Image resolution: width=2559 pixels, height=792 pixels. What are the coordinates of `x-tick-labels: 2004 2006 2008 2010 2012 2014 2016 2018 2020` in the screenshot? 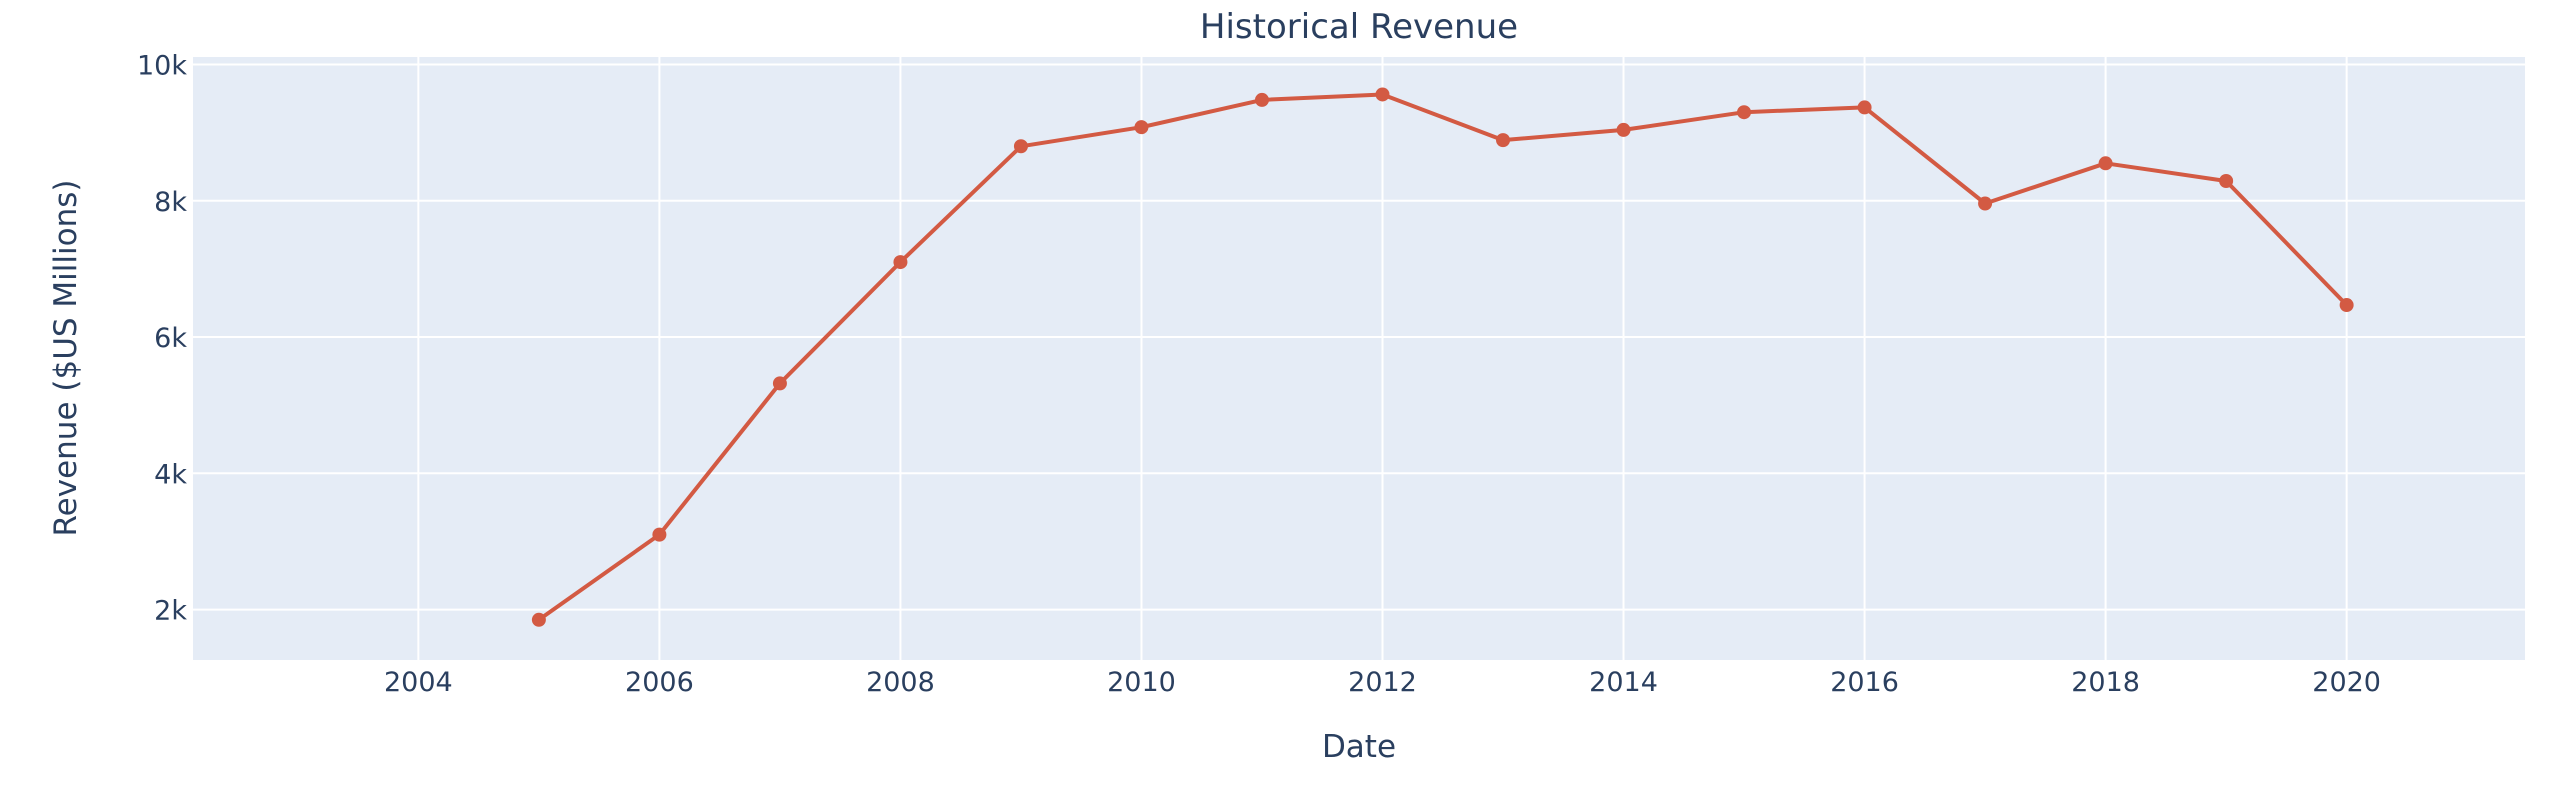 It's located at (1382, 682).